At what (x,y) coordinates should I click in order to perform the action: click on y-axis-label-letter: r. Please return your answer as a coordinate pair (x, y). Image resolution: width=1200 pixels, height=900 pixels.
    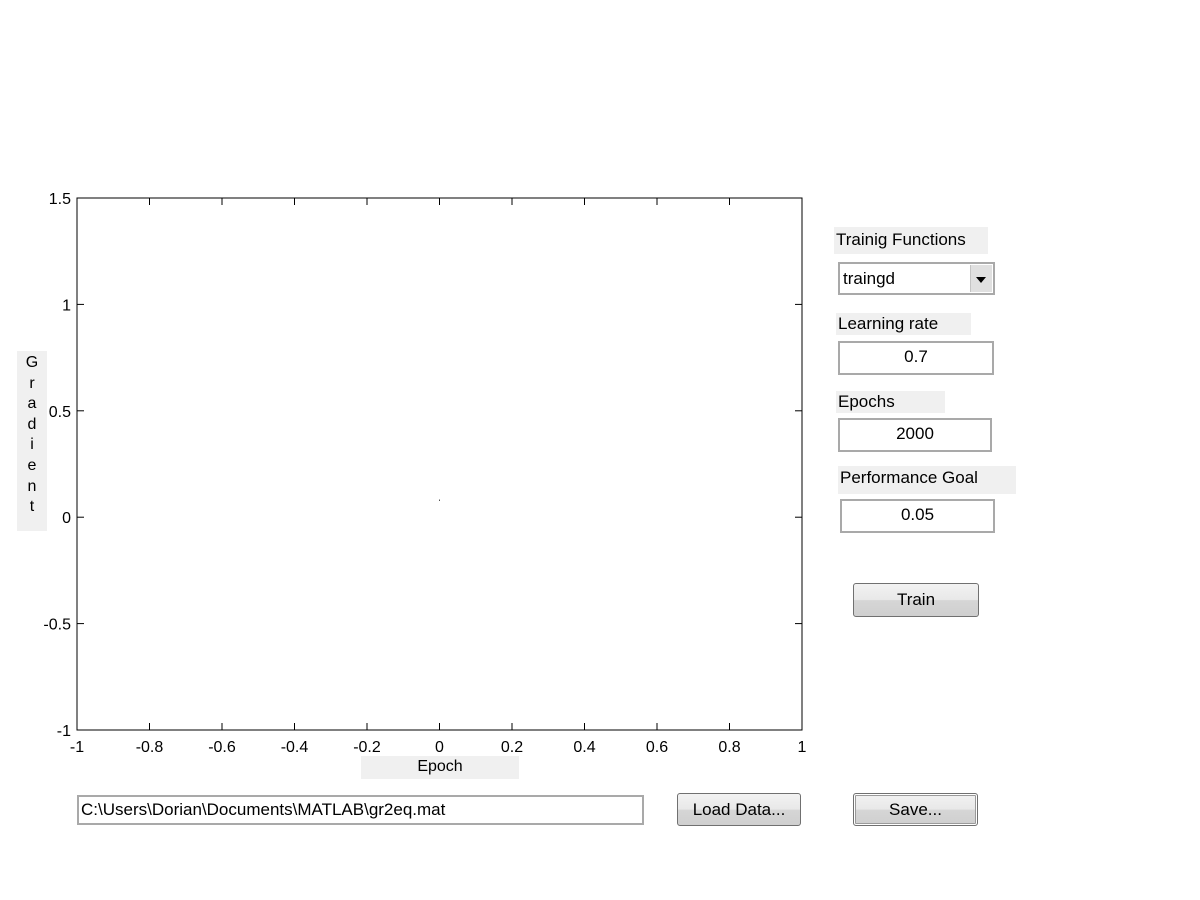
    Looking at the image, I should click on (32, 383).